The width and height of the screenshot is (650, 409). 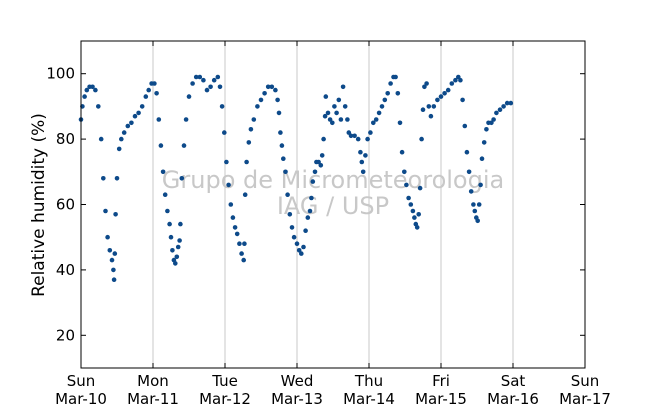 What do you see at coordinates (585, 399) in the screenshot?
I see `x-tick-date-label: Mar-17` at bounding box center [585, 399].